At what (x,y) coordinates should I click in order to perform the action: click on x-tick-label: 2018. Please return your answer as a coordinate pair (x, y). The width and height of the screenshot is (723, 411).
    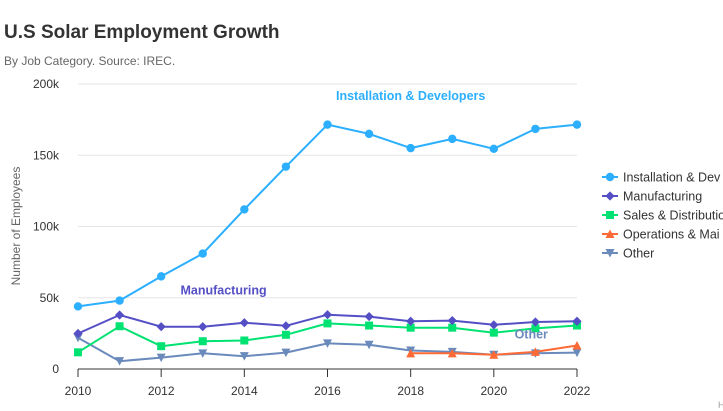
    Looking at the image, I should click on (410, 391).